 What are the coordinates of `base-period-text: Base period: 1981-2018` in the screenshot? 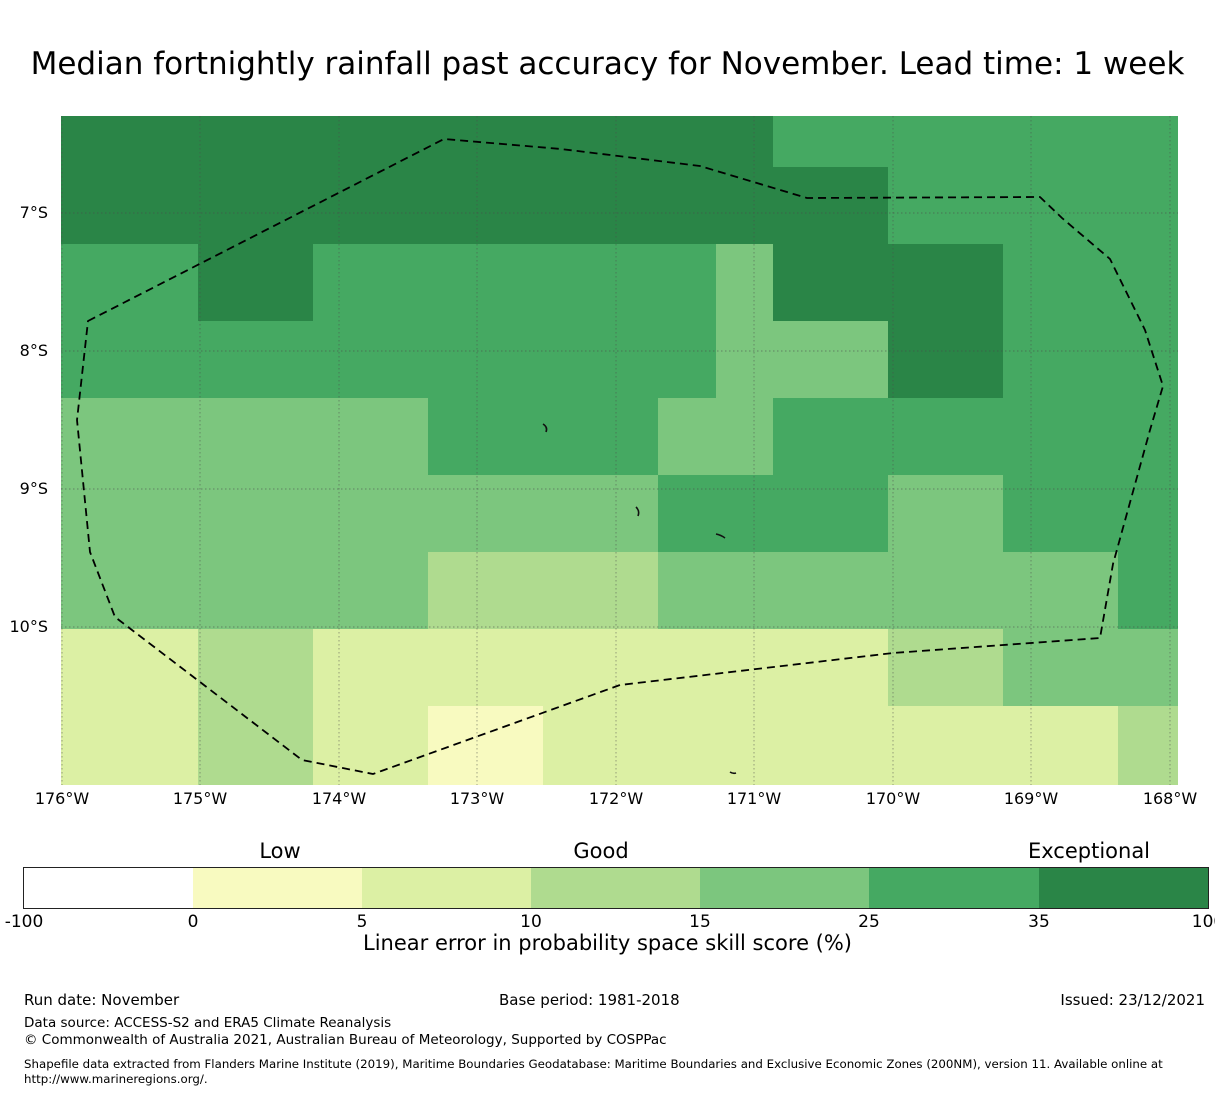 It's located at (589, 1000).